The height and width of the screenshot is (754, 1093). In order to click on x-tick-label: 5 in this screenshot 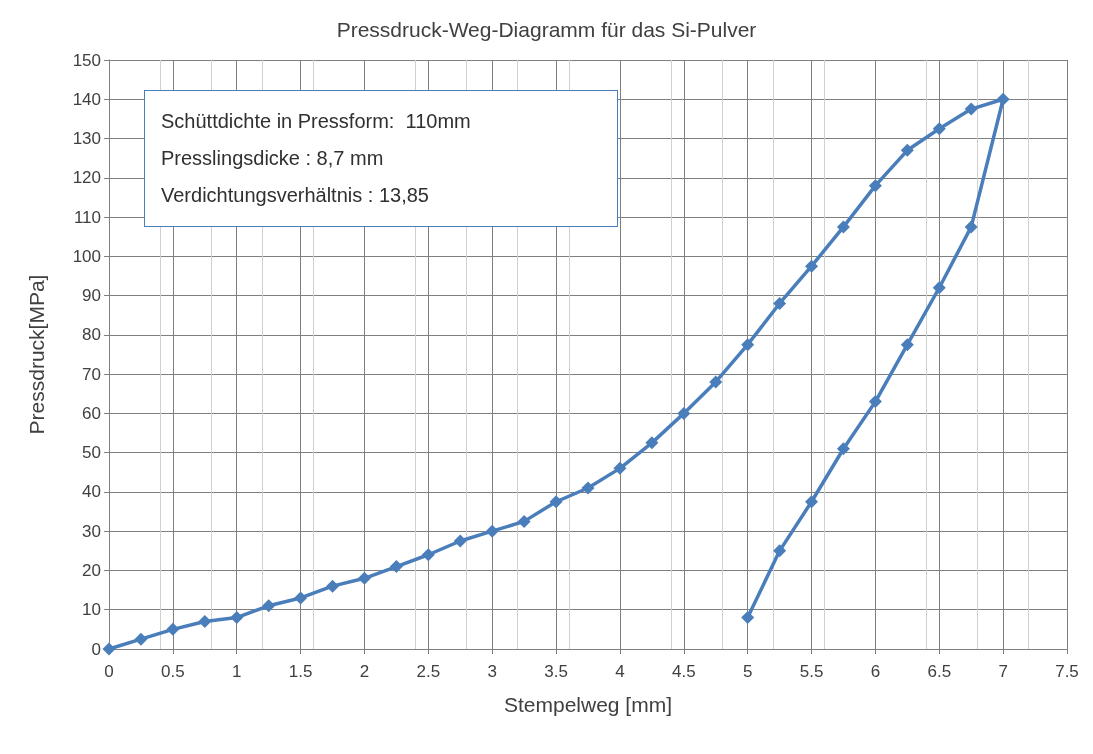, I will do `click(747, 671)`.